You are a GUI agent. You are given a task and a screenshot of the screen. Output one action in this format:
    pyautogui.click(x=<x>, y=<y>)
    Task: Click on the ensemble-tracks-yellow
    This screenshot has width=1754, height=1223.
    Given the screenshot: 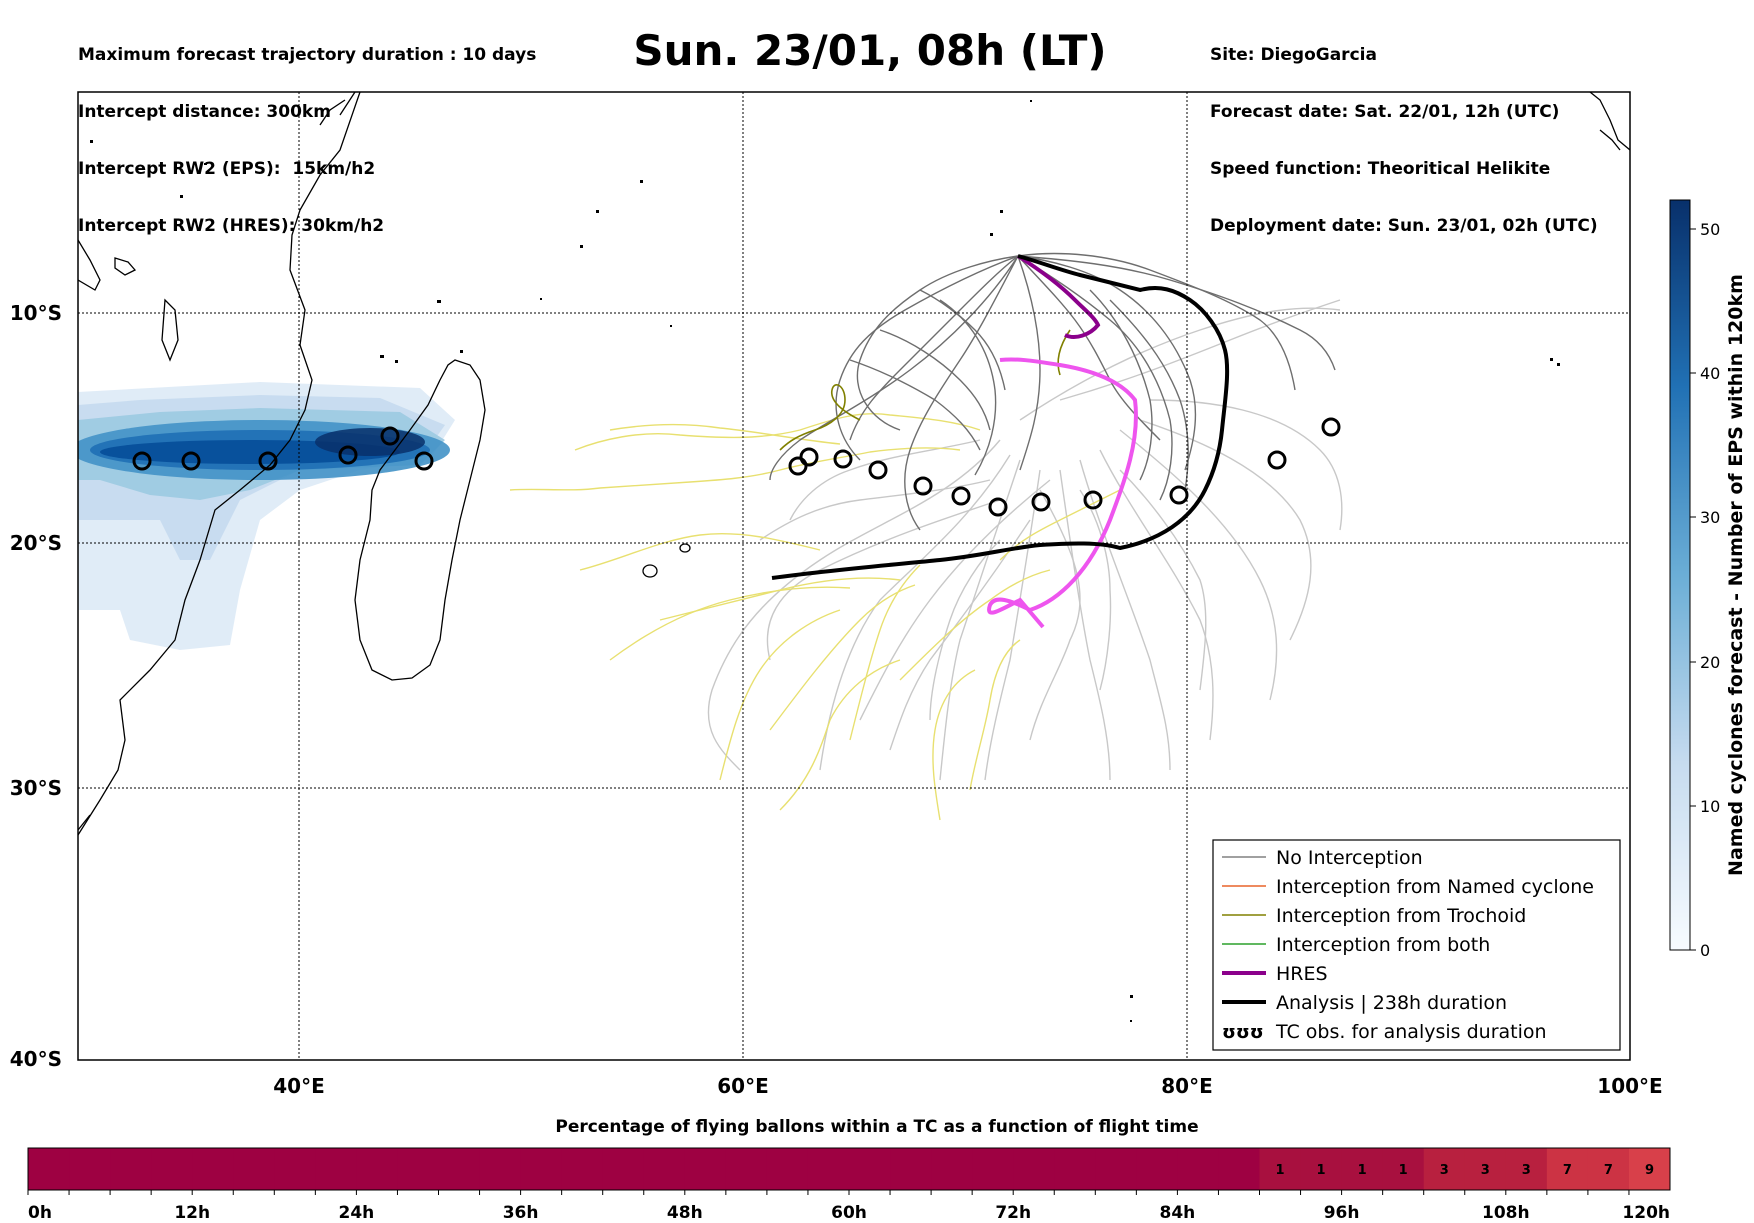 What is the action you would take?
    pyautogui.click(x=815, y=616)
    